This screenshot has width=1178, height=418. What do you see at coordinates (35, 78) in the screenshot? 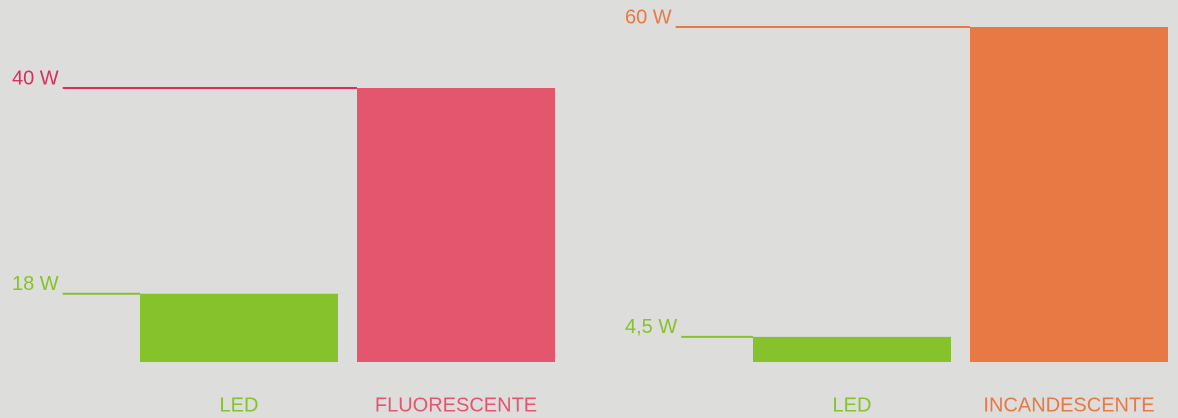
I see `value-label: 40 W` at bounding box center [35, 78].